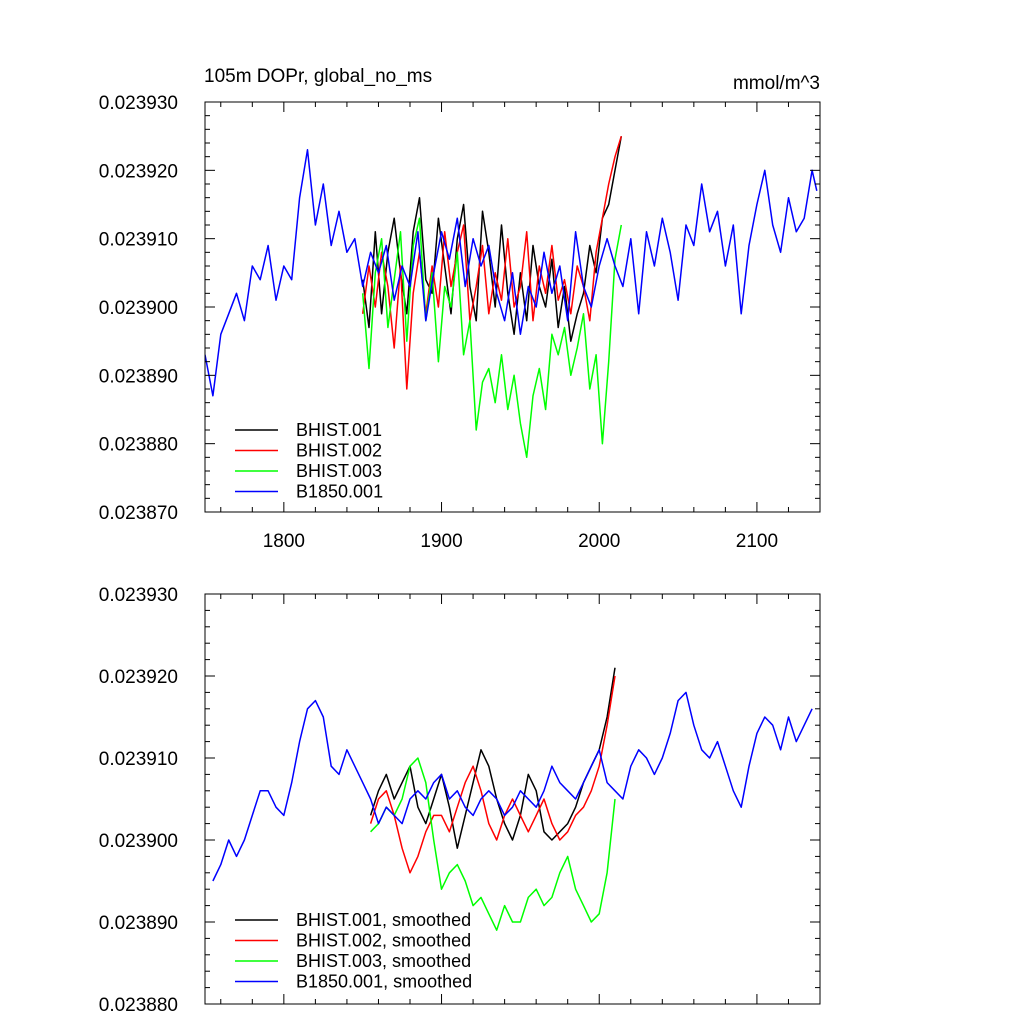 Image resolution: width=1024 pixels, height=1024 pixels. What do you see at coordinates (757, 541) in the screenshot?
I see `x-tick-label: 2100` at bounding box center [757, 541].